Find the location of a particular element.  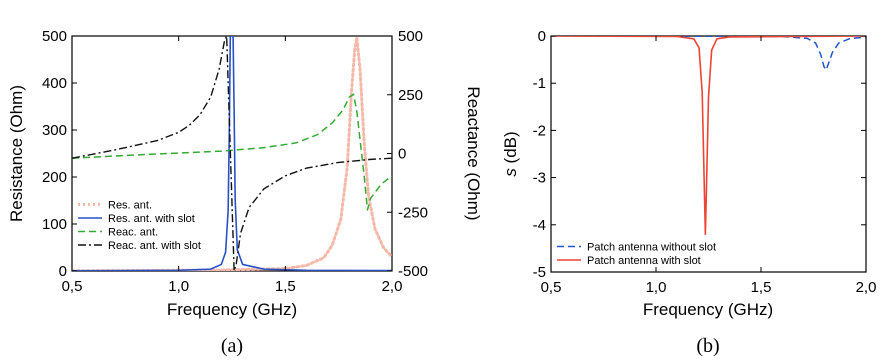

caption-a: (a) is located at coordinates (232, 346).